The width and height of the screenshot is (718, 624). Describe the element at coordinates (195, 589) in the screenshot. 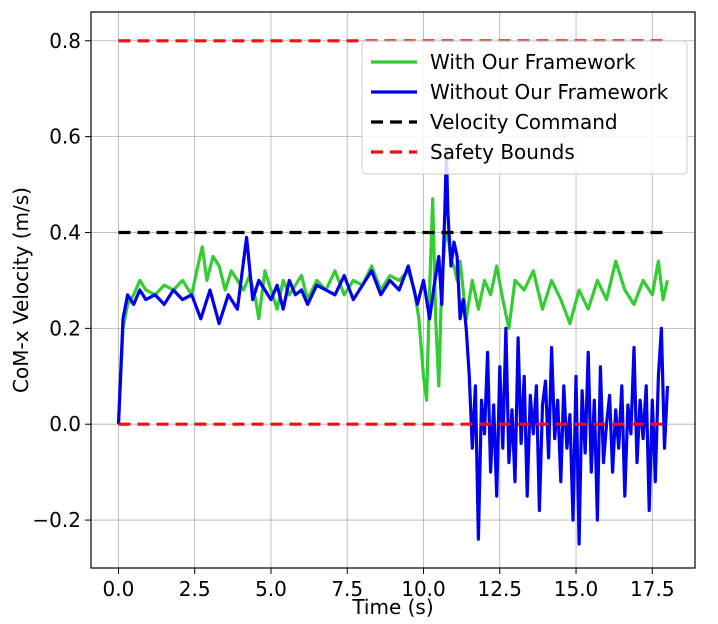

I see `x-tick-label: 2.5` at that location.